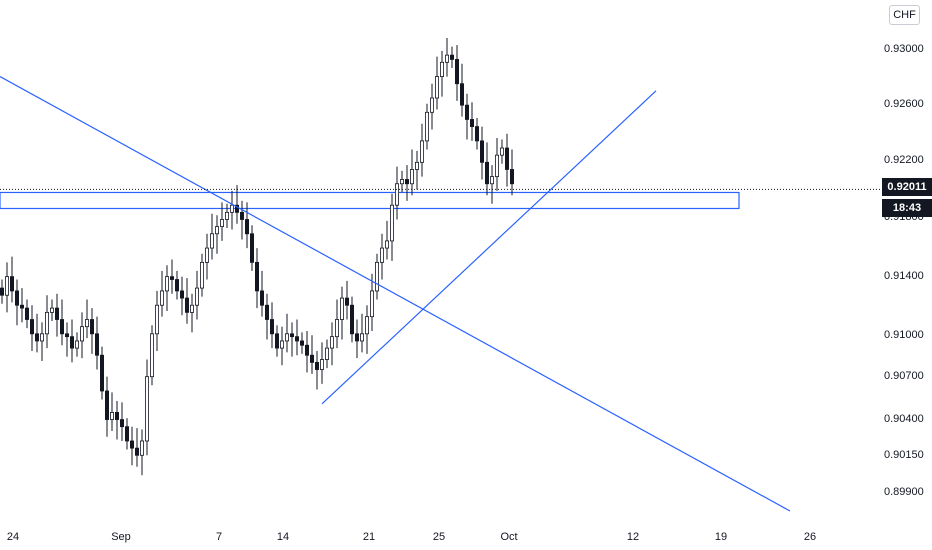  Describe the element at coordinates (121, 537) in the screenshot. I see `x-tick-label: Sep` at that location.